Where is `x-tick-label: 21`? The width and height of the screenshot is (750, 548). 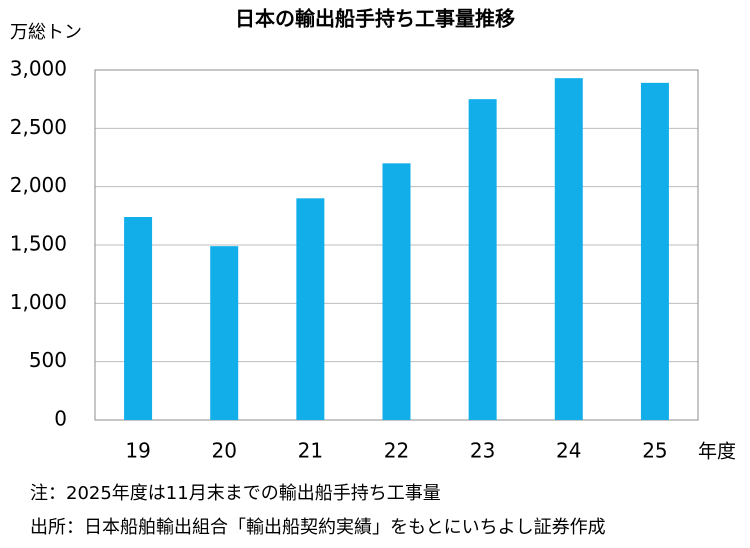 x-tick-label: 21 is located at coordinates (310, 451).